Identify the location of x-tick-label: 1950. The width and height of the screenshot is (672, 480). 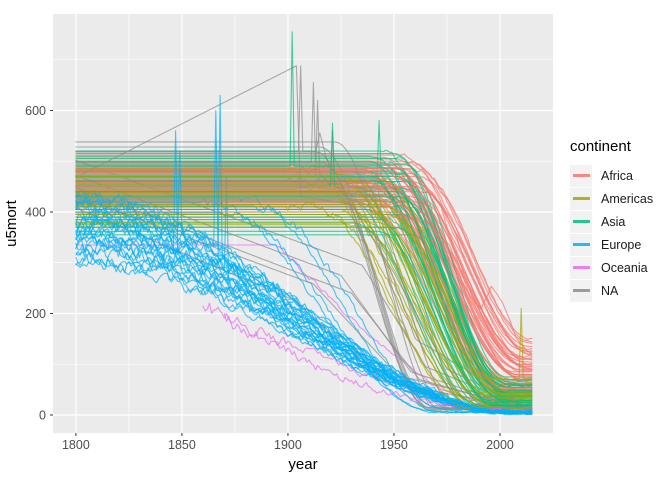
(394, 445).